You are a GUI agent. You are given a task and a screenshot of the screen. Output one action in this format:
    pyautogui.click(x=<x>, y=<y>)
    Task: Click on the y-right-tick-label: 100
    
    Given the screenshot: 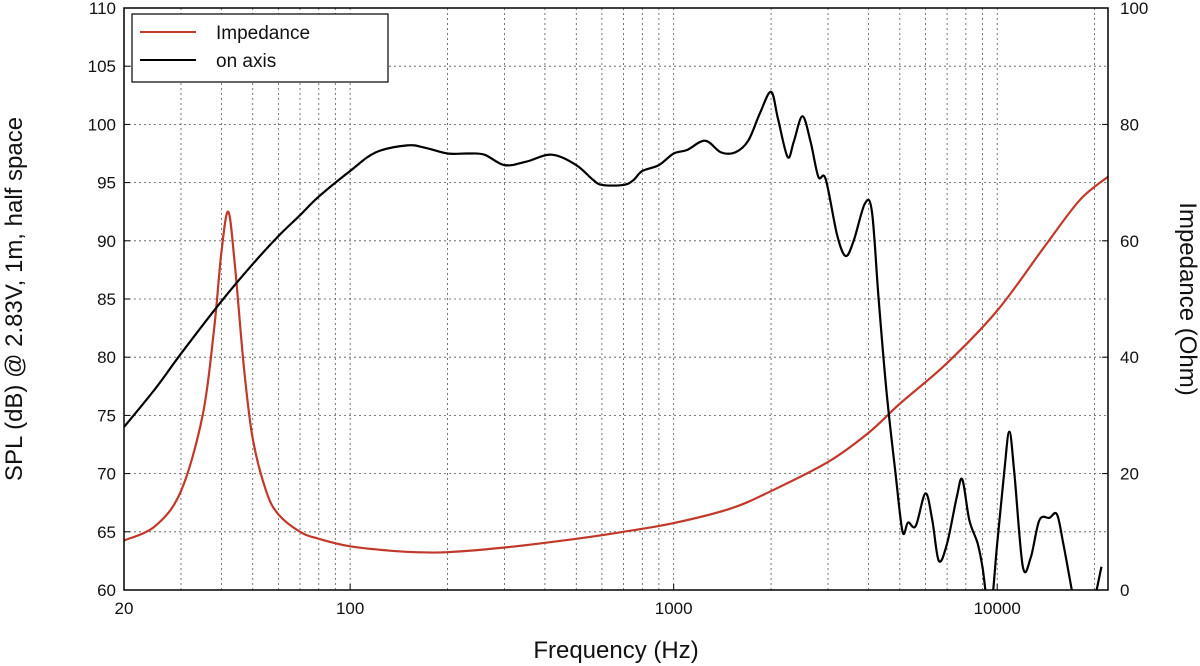 What is the action you would take?
    pyautogui.click(x=1134, y=9)
    